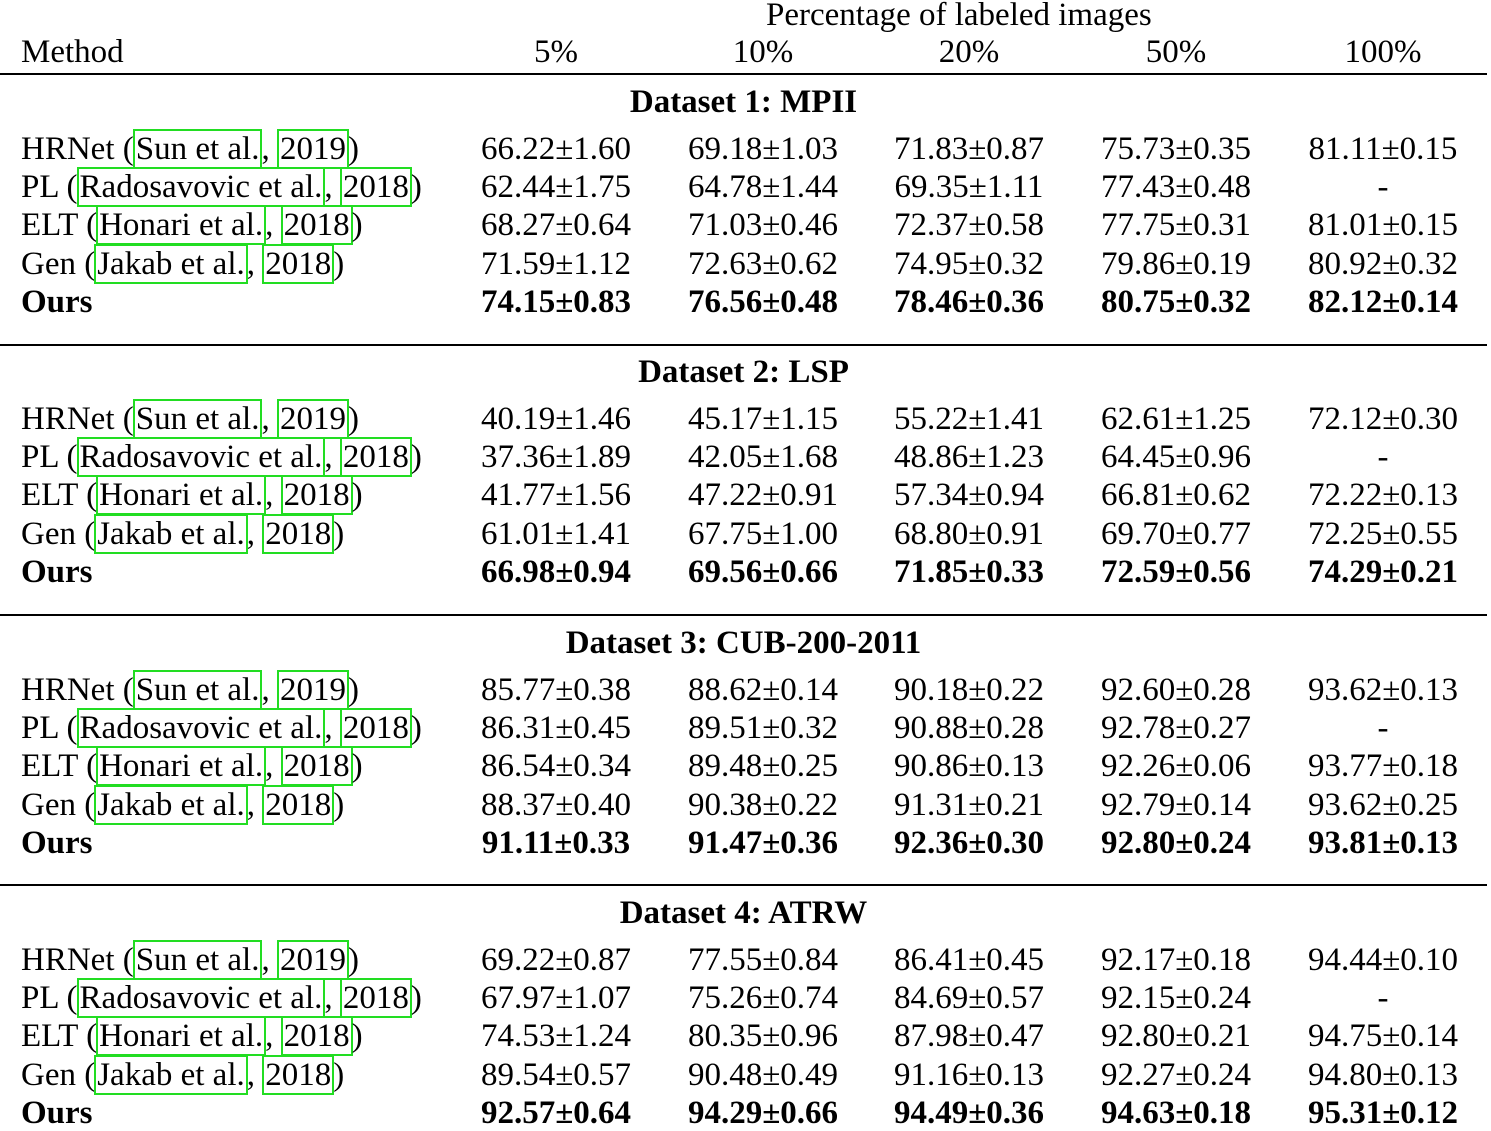 The height and width of the screenshot is (1131, 1491). I want to click on value-cell: 90.18±0.22, so click(969, 690).